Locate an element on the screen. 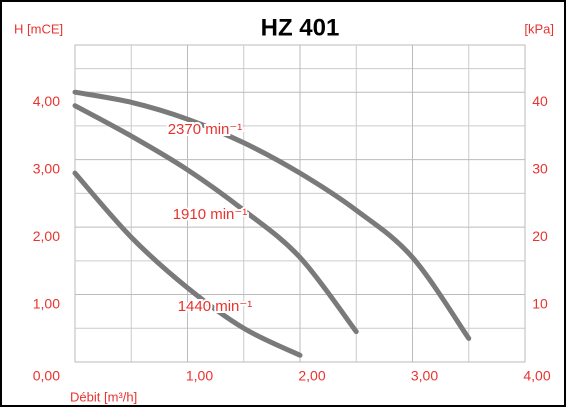  x-tick-label: 4,00 is located at coordinates (536, 376).